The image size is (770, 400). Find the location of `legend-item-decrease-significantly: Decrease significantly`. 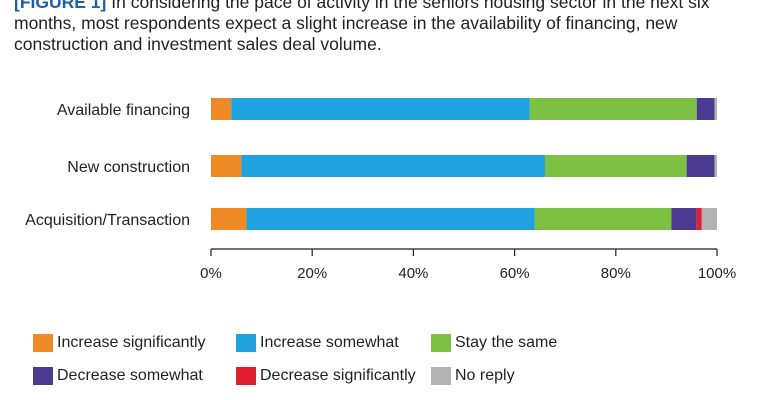

legend-item-decrease-significantly: Decrease significantly is located at coordinates (326, 376).